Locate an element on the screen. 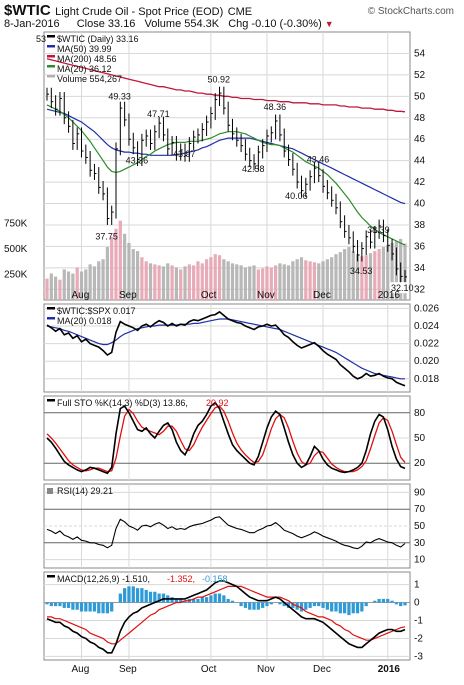 This screenshot has width=464, height=685. ratio-tick-label: 0.018 is located at coordinates (426, 379).